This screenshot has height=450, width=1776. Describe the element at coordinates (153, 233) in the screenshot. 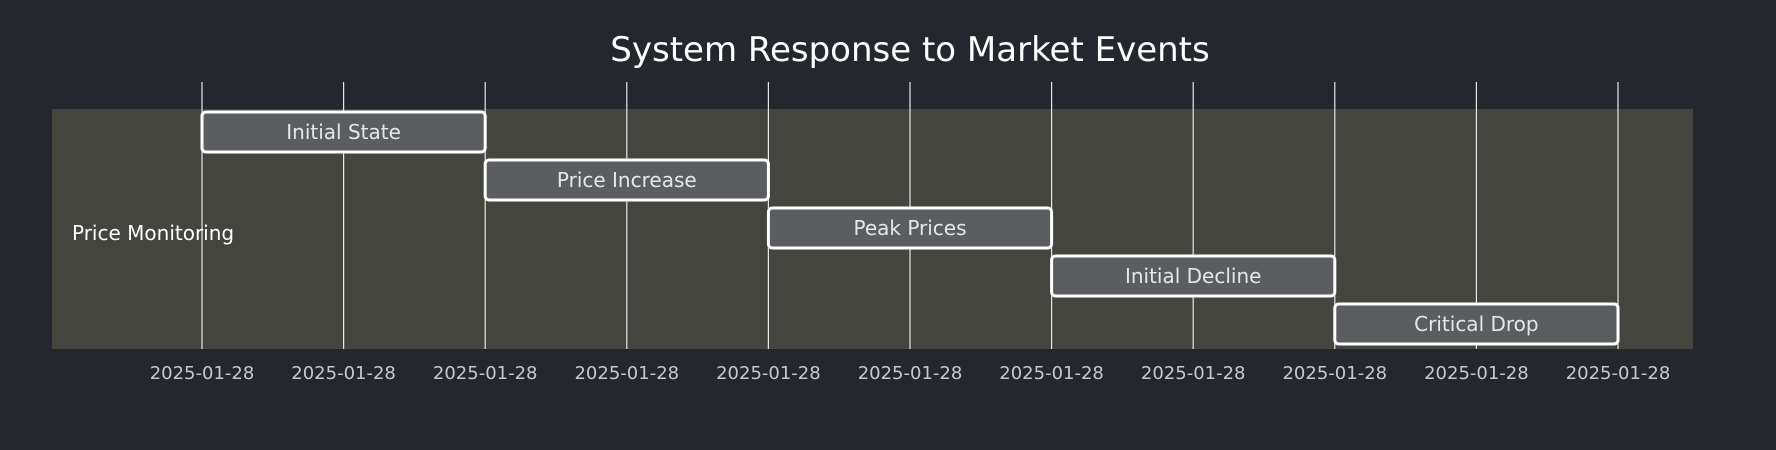

I see `section-label: Price Monitoring` at that location.